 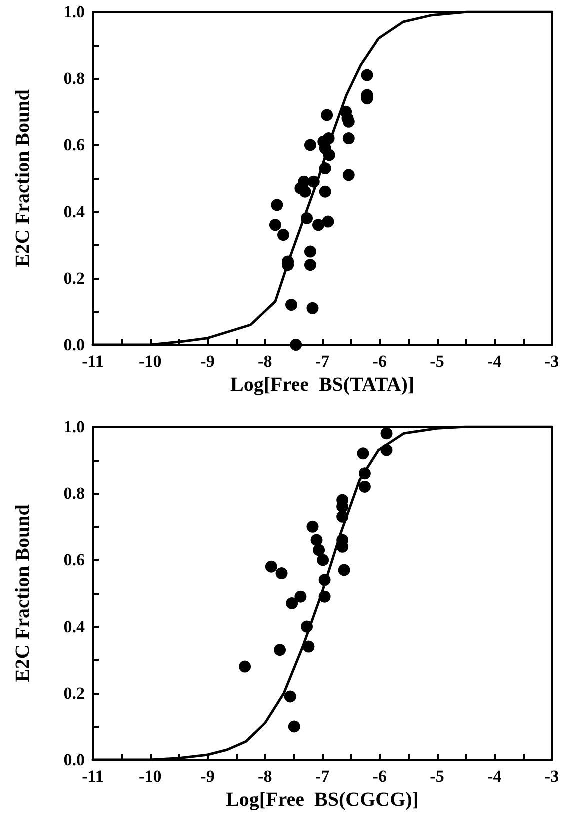 I want to click on x-axis-title: Log[Free BS(CGCG)], so click(x=322, y=799).